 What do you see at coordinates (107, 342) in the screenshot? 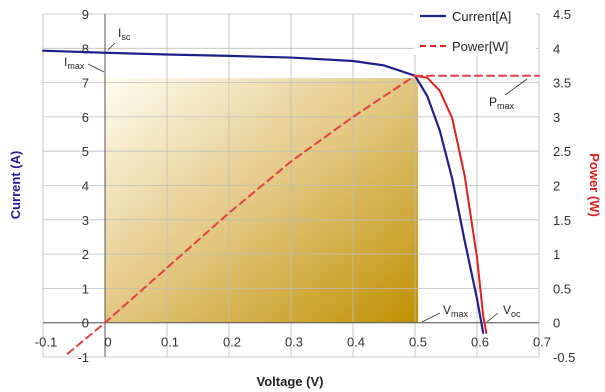
I see `x-tick-label: 0` at bounding box center [107, 342].